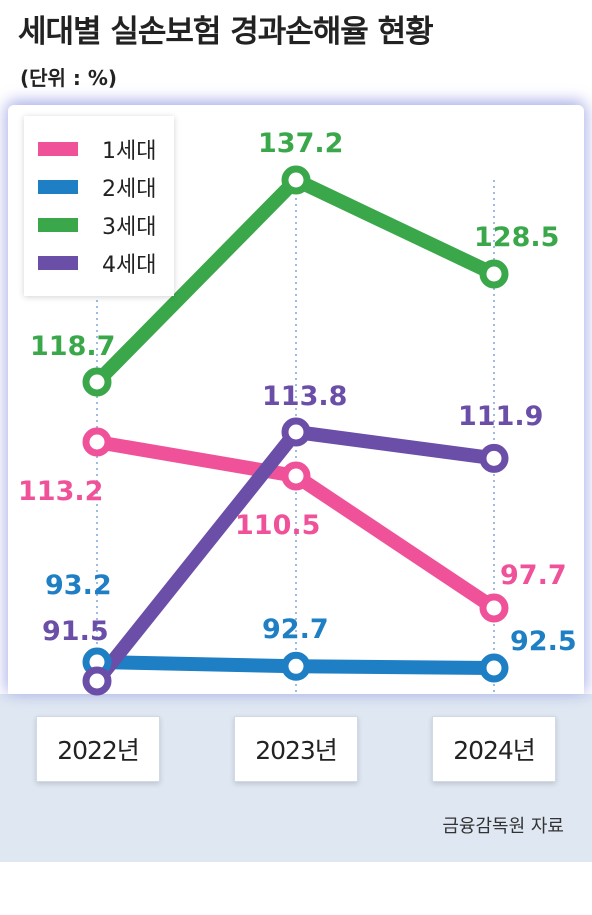 Image resolution: width=592 pixels, height=915 pixels. Describe the element at coordinates (129, 189) in the screenshot. I see `legend-label-2: 2세대` at that location.